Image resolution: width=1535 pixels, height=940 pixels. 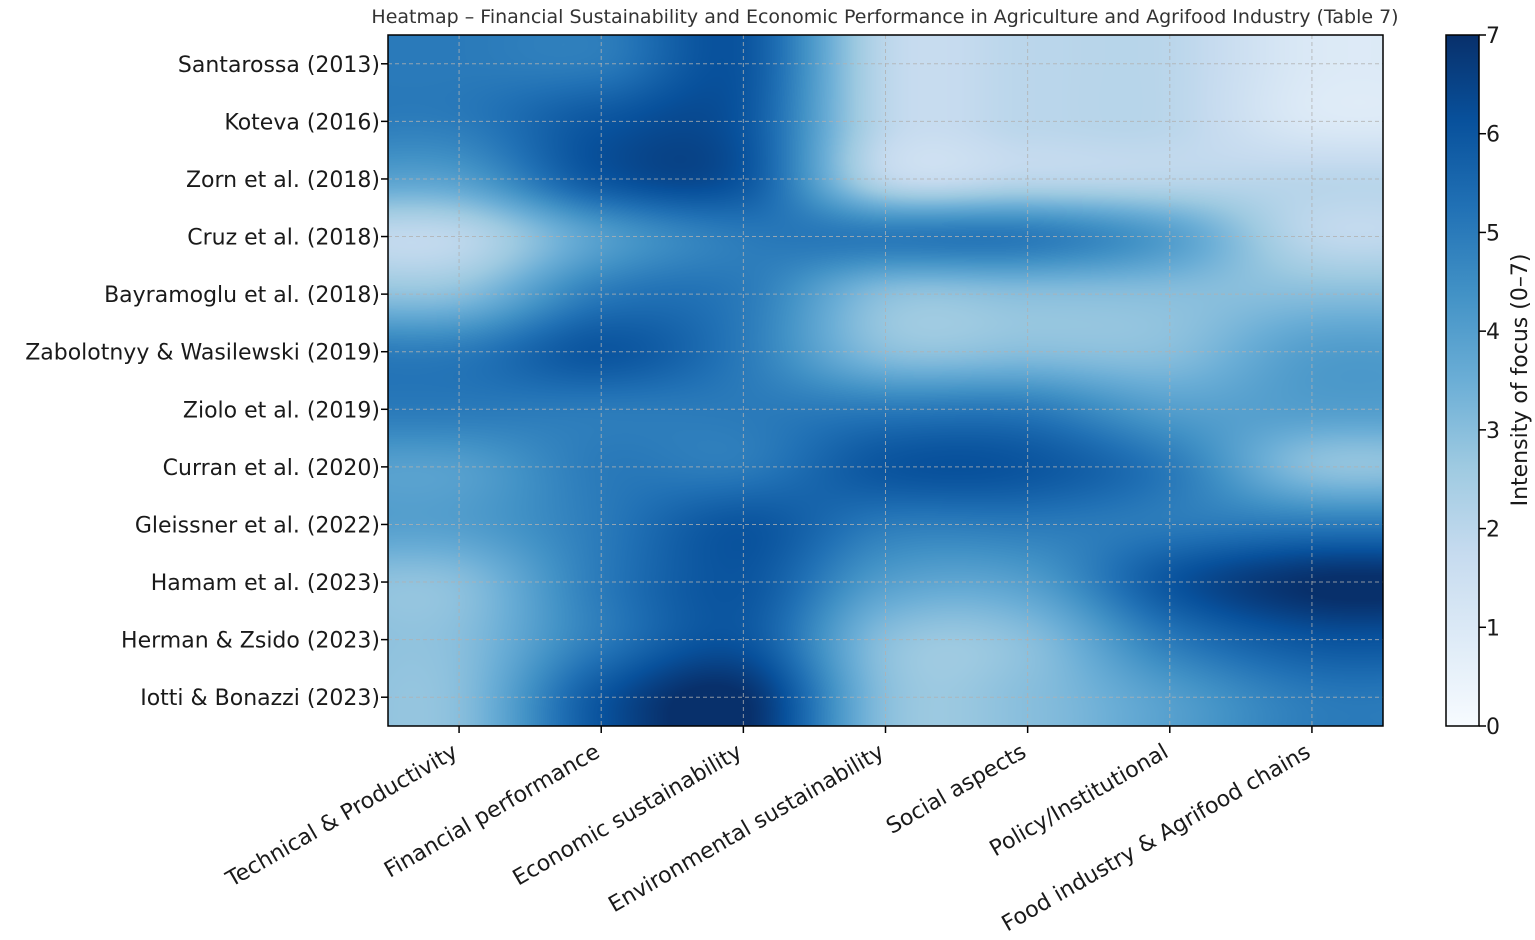 I want to click on row-tick-label: Bayramoglu et al. (2018), so click(x=242, y=295).